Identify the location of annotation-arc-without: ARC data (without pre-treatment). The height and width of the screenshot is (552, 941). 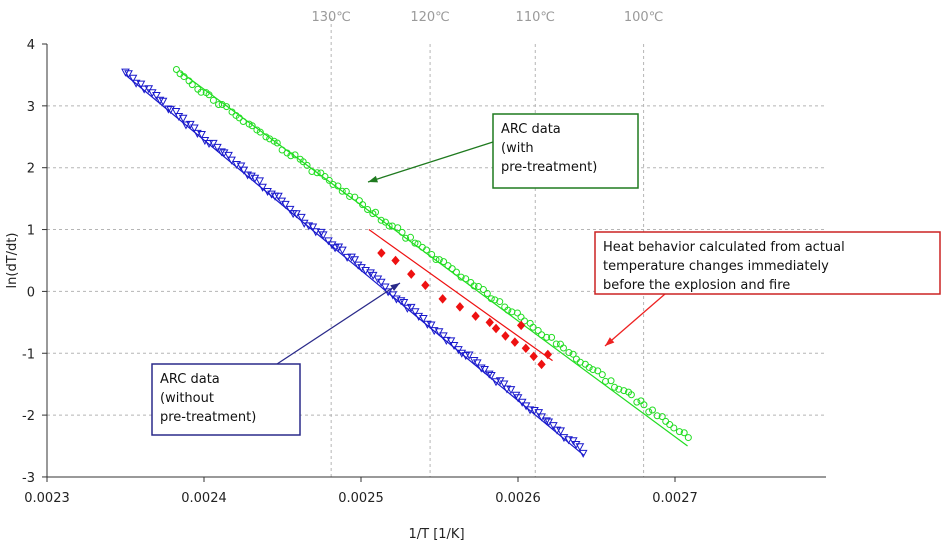
(276, 359).